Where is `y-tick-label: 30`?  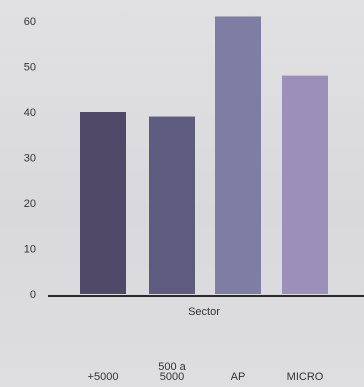 y-tick-label: 30 is located at coordinates (30, 159).